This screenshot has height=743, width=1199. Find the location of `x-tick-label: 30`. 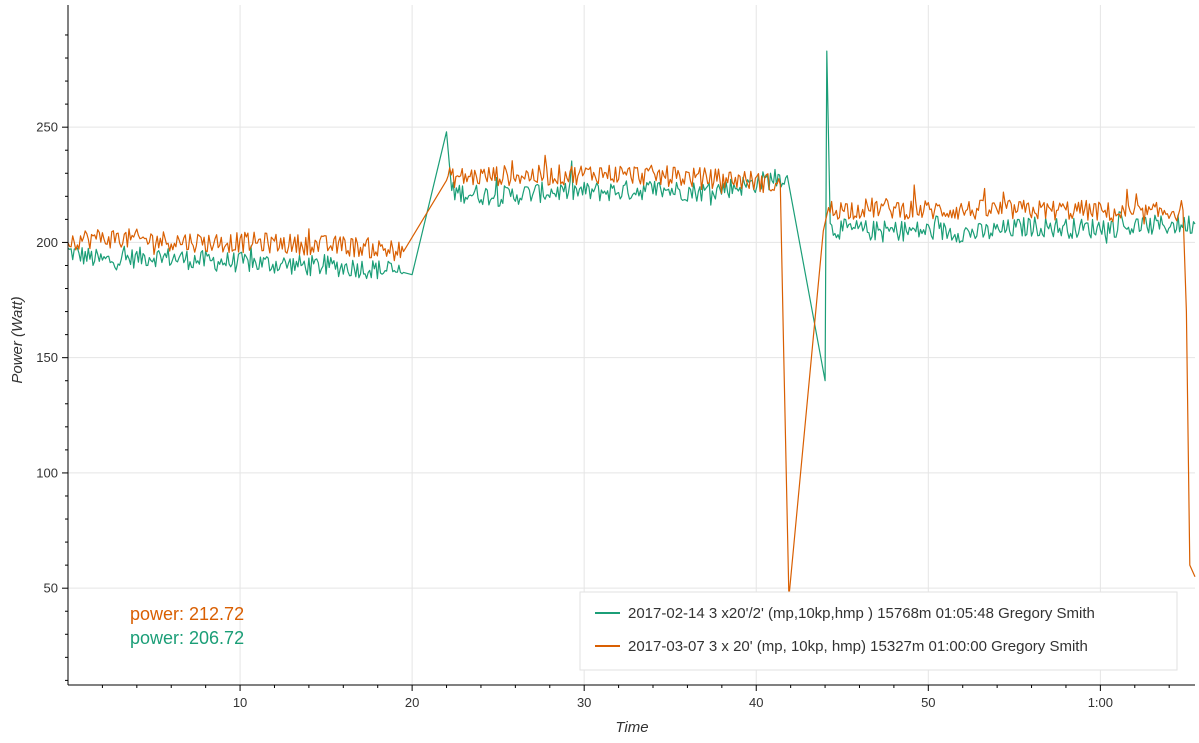

x-tick-label: 30 is located at coordinates (584, 702).